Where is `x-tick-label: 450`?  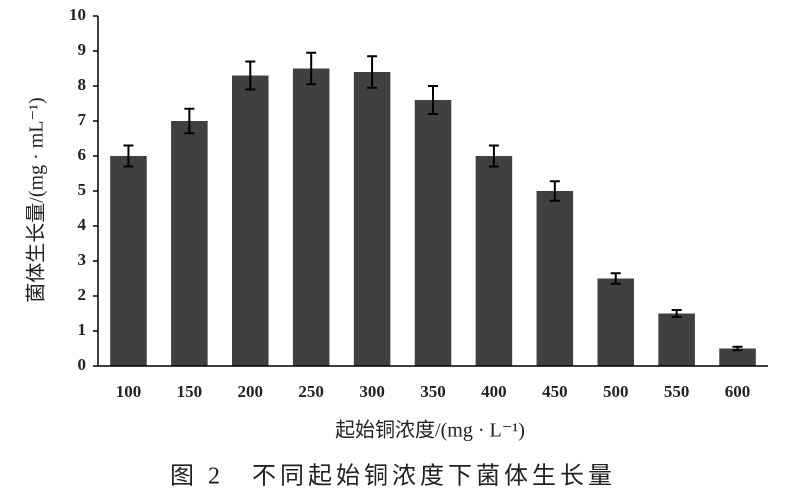
x-tick-label: 450 is located at coordinates (555, 391).